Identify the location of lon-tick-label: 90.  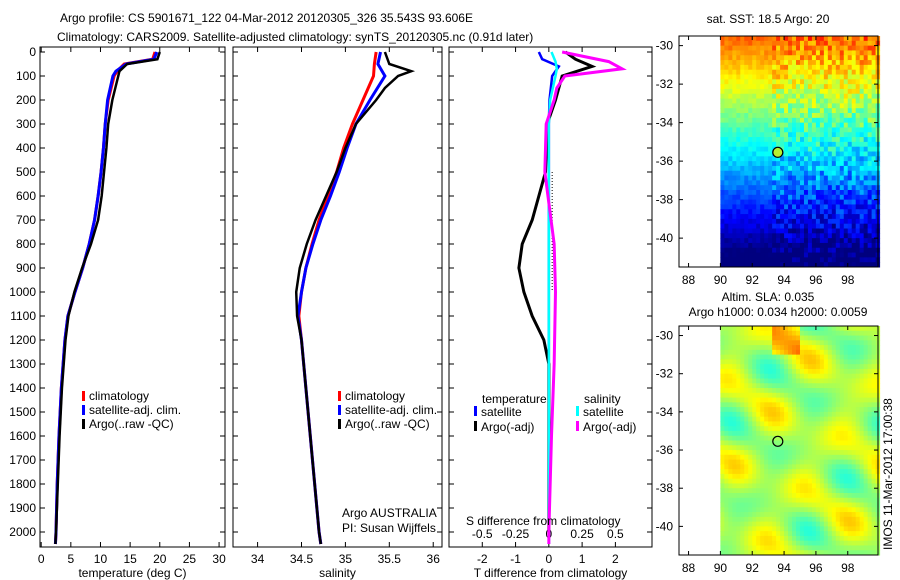
(721, 280).